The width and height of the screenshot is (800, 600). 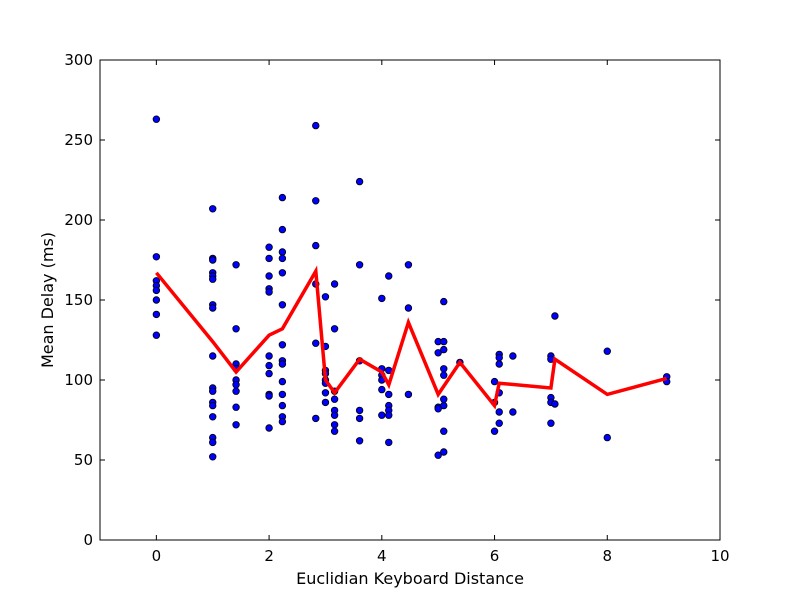 What do you see at coordinates (78, 380) in the screenshot?
I see `y-tick-label: 100` at bounding box center [78, 380].